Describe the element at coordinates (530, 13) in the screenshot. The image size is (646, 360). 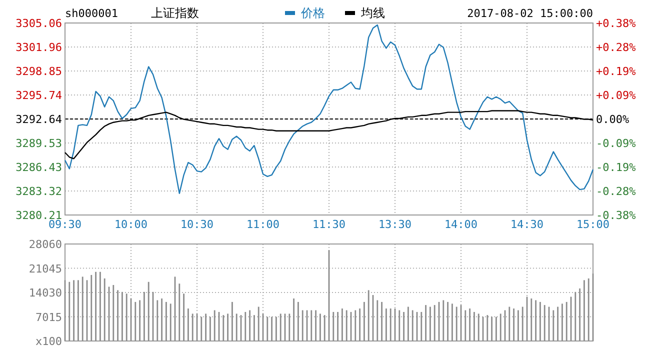
I see `text: 2017-08-02 15:00:00` at that location.